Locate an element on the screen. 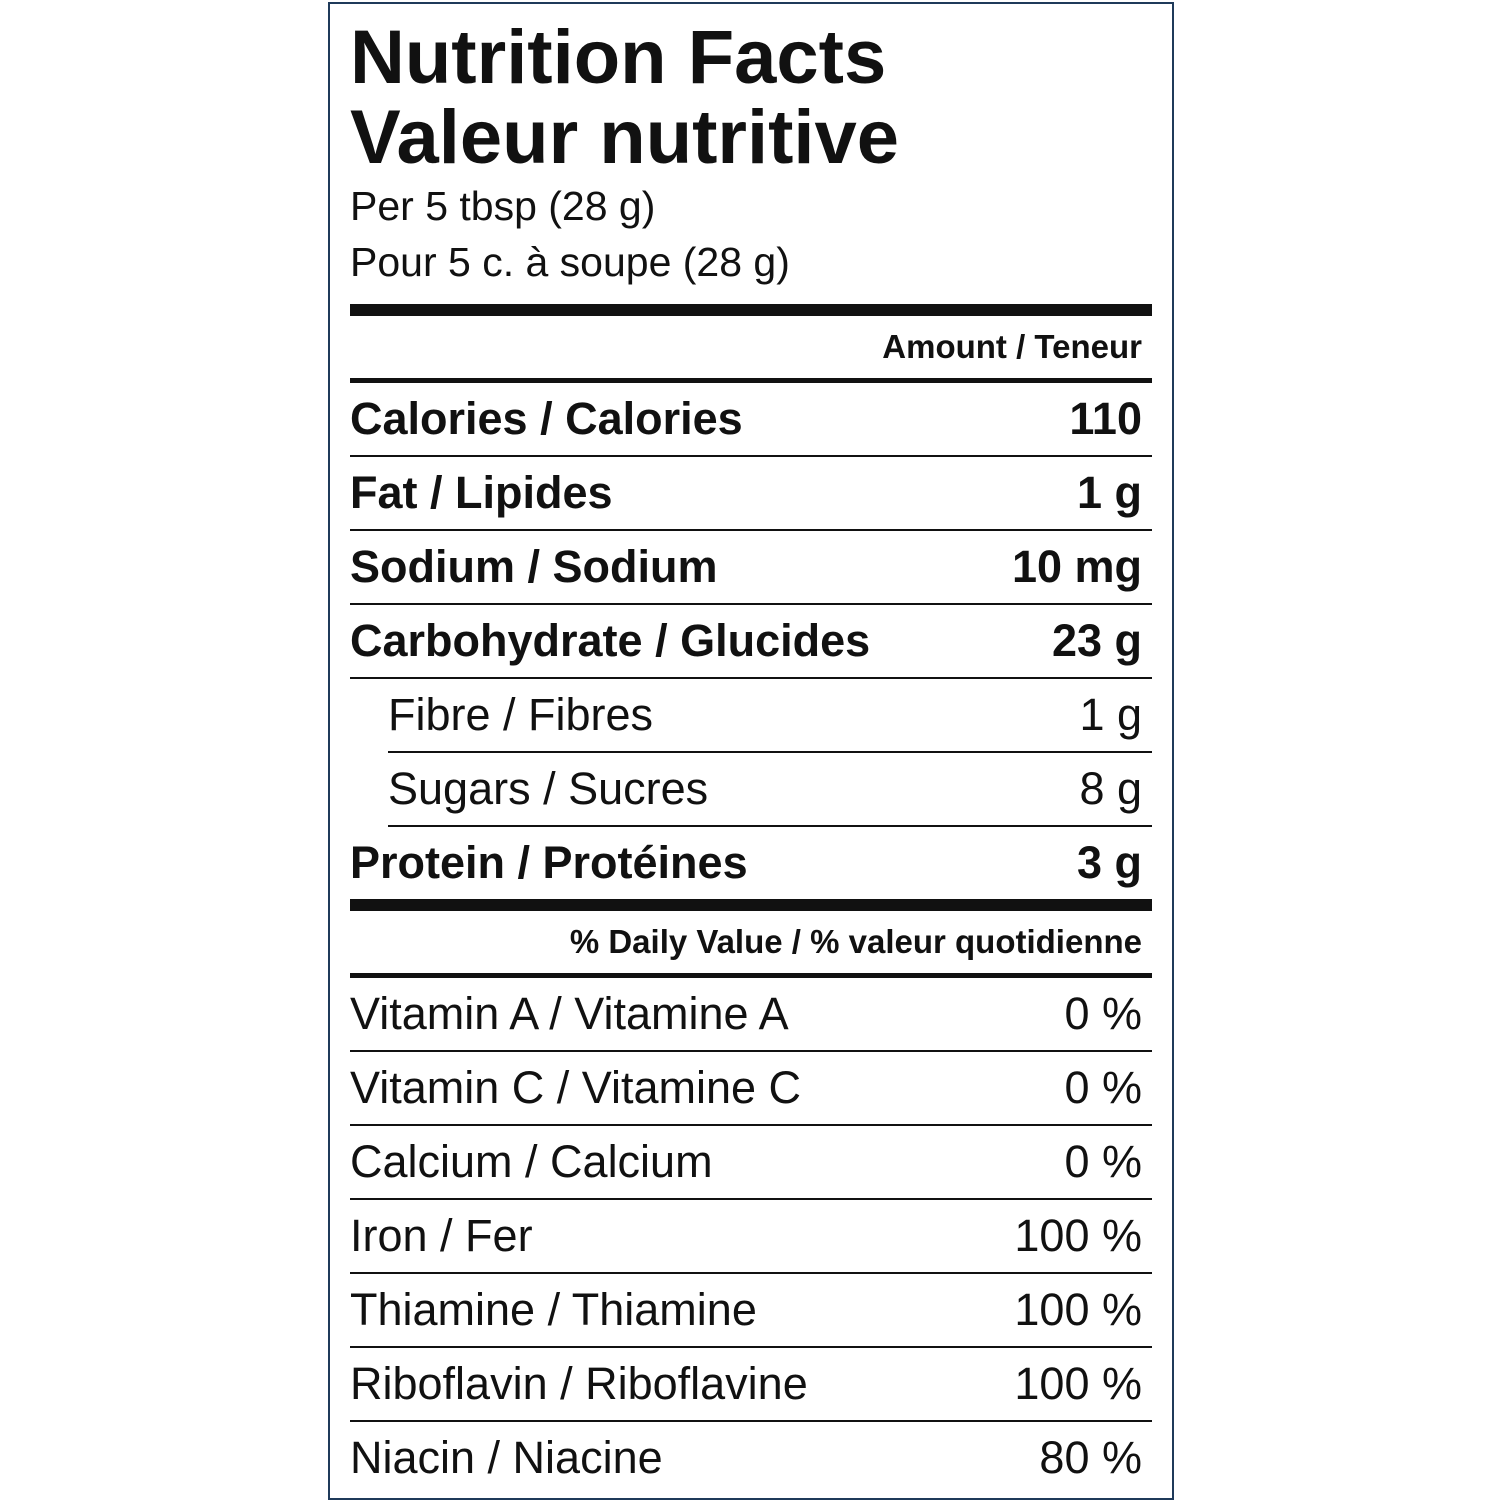 This screenshot has height=1500, width=1500. row: Fibre / Fibres 1 g is located at coordinates (770, 716).